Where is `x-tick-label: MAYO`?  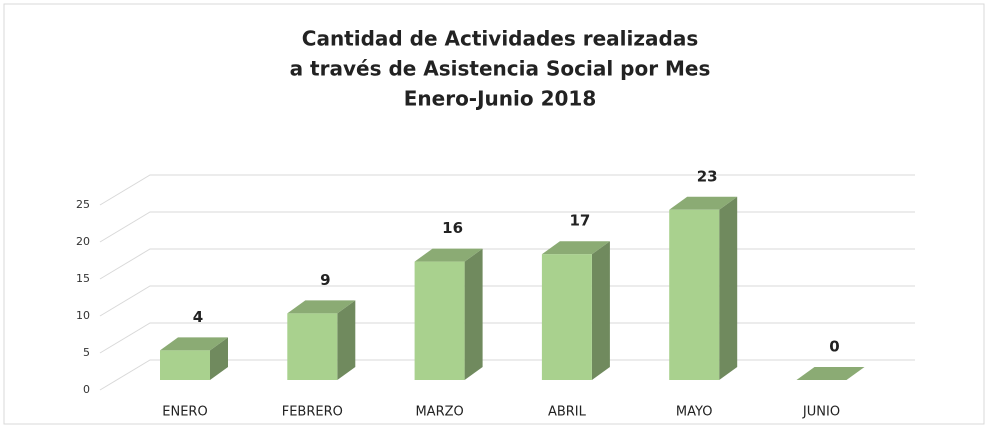 x-tick-label: MAYO is located at coordinates (694, 412).